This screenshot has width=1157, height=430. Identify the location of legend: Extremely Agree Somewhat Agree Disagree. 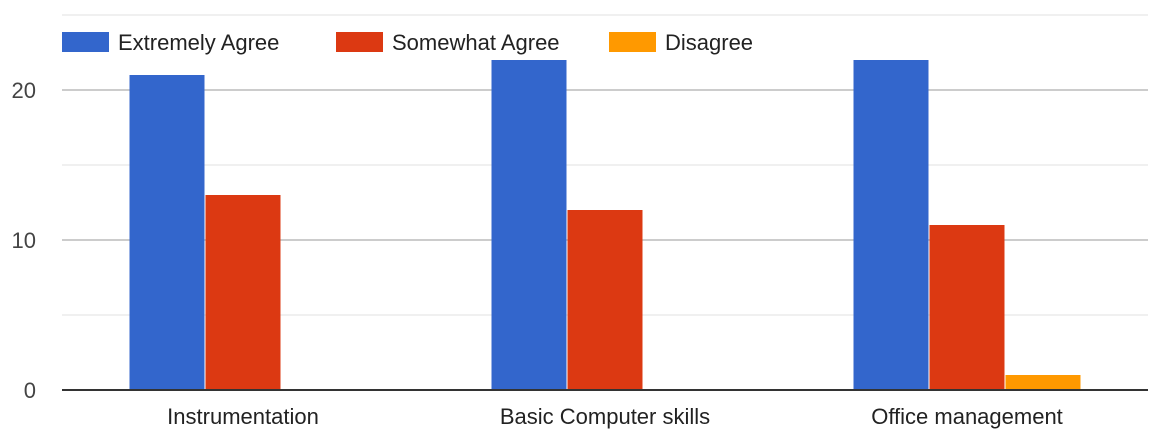
(407, 42).